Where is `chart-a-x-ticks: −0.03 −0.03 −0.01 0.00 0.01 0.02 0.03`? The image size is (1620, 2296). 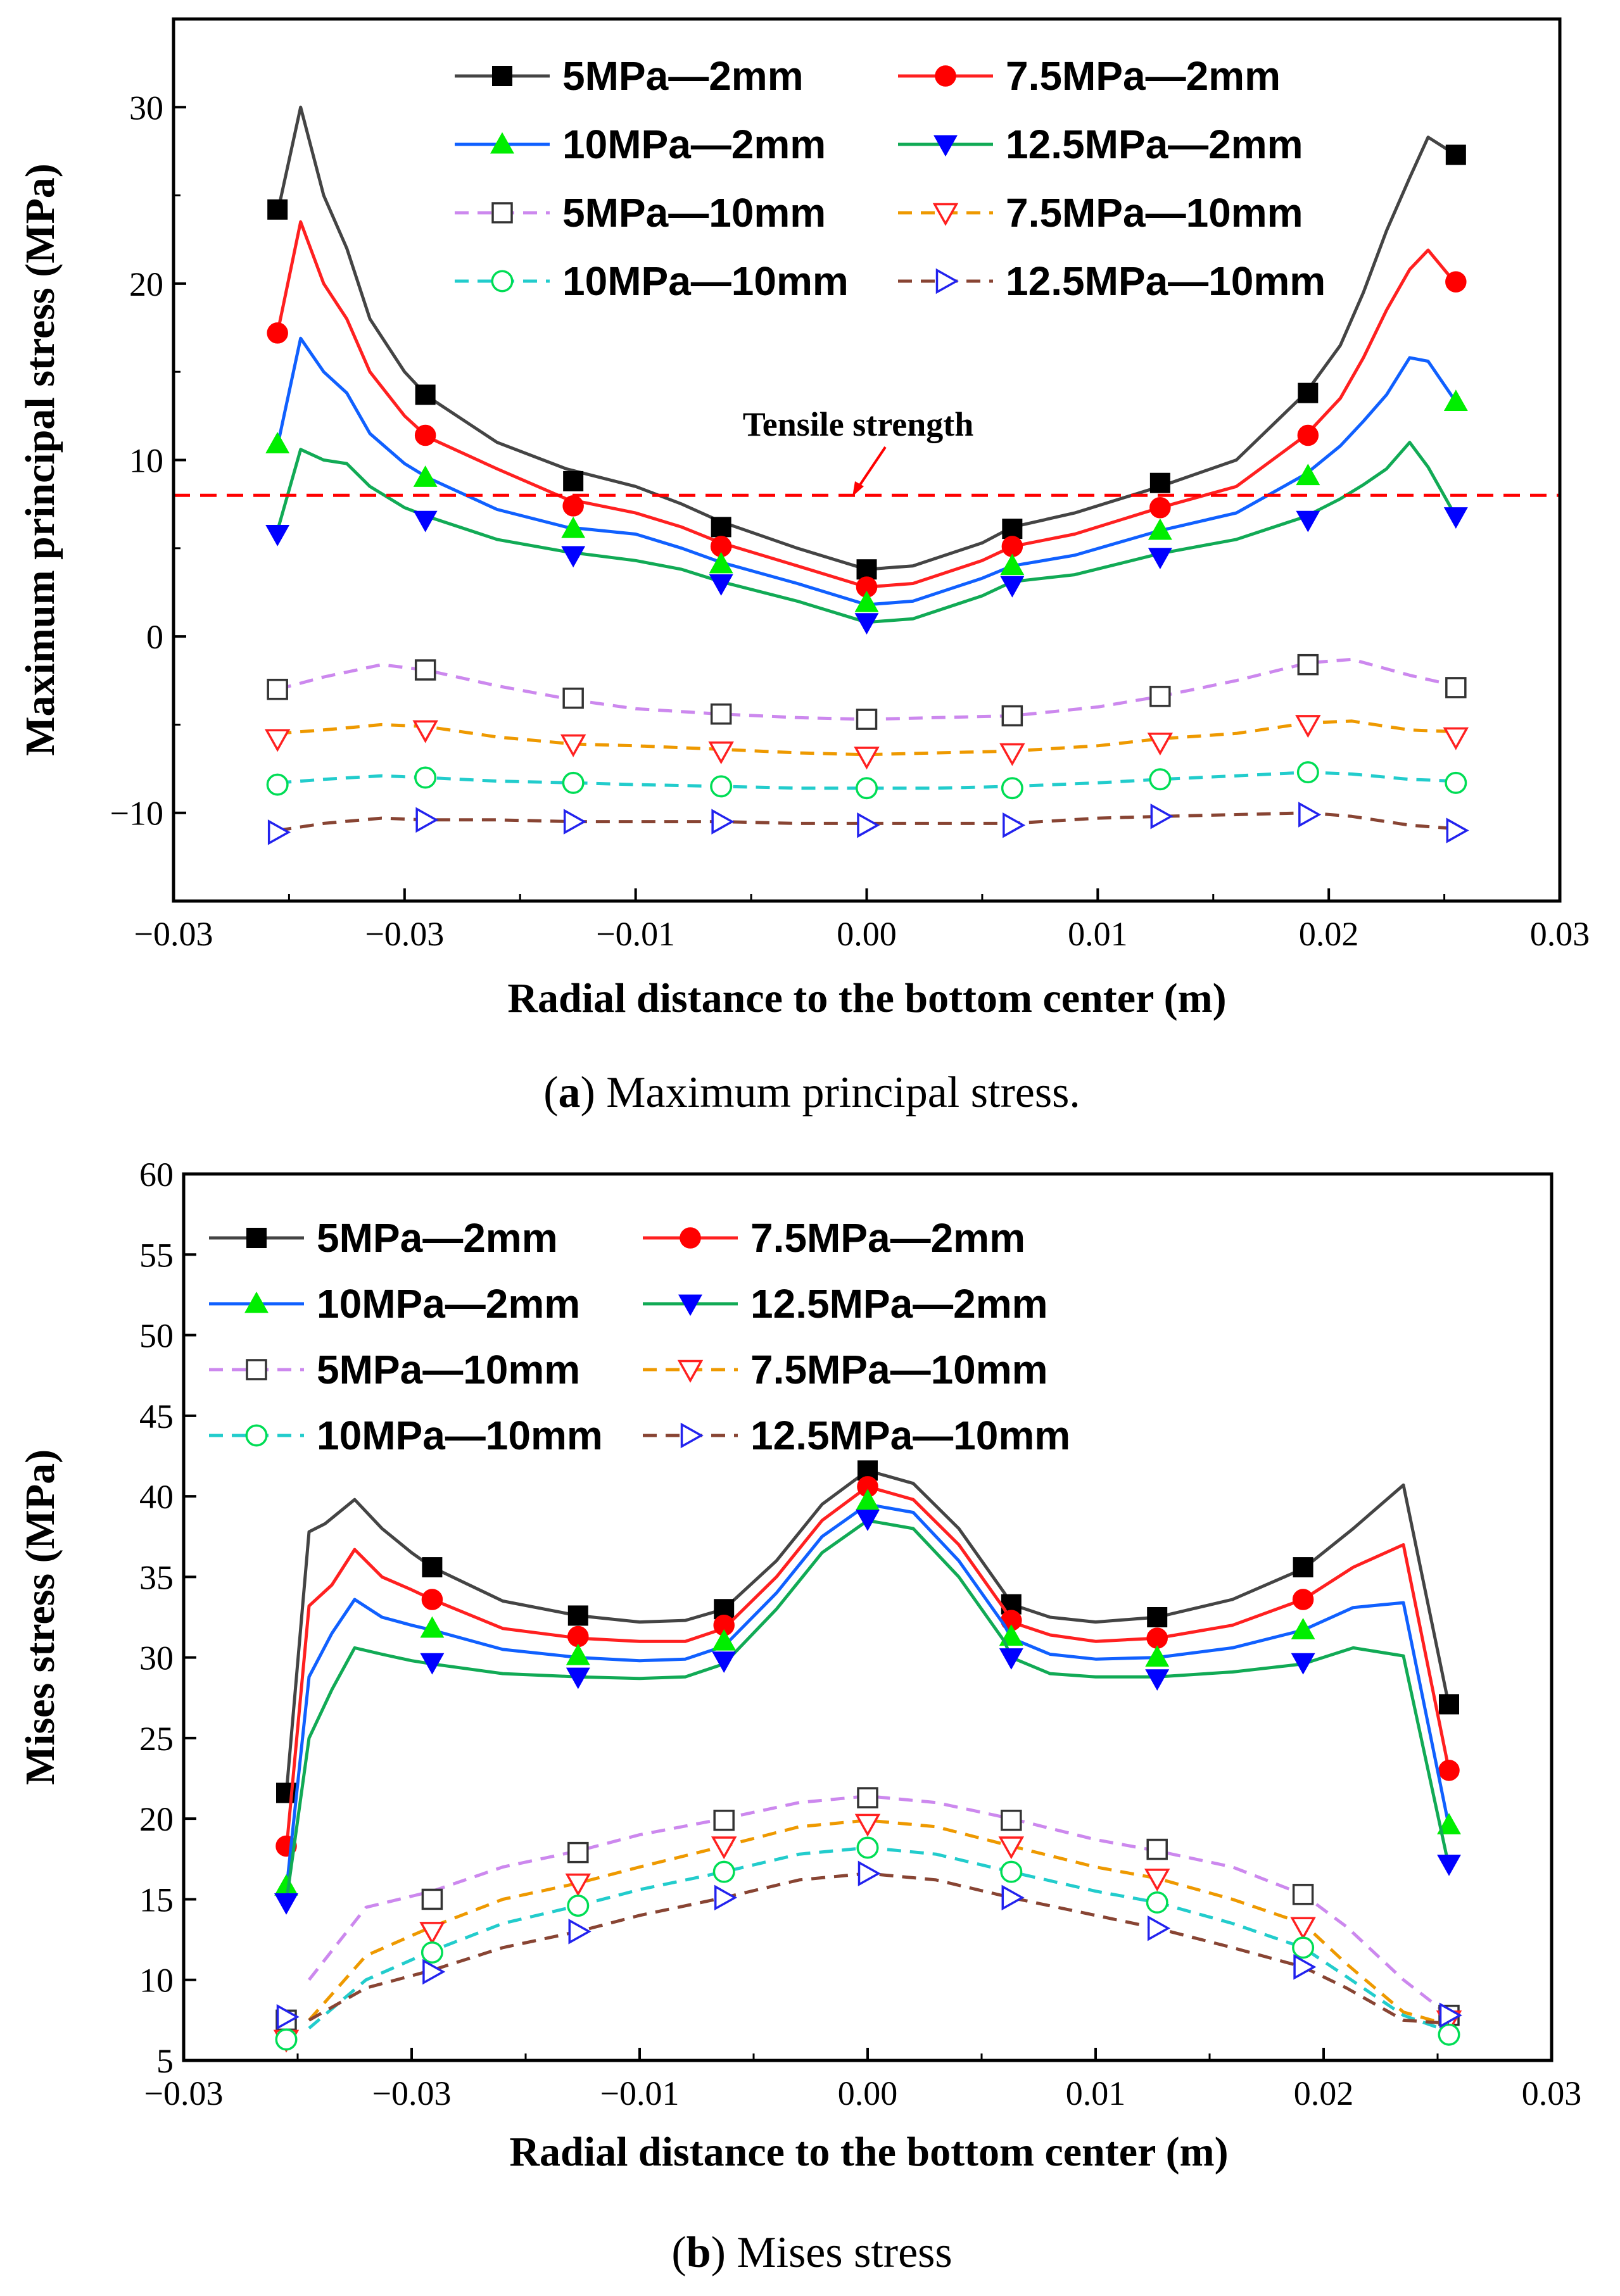 chart-a-x-ticks: −0.03 −0.03 −0.01 0.00 0.01 0.02 0.03 is located at coordinates (862, 920).